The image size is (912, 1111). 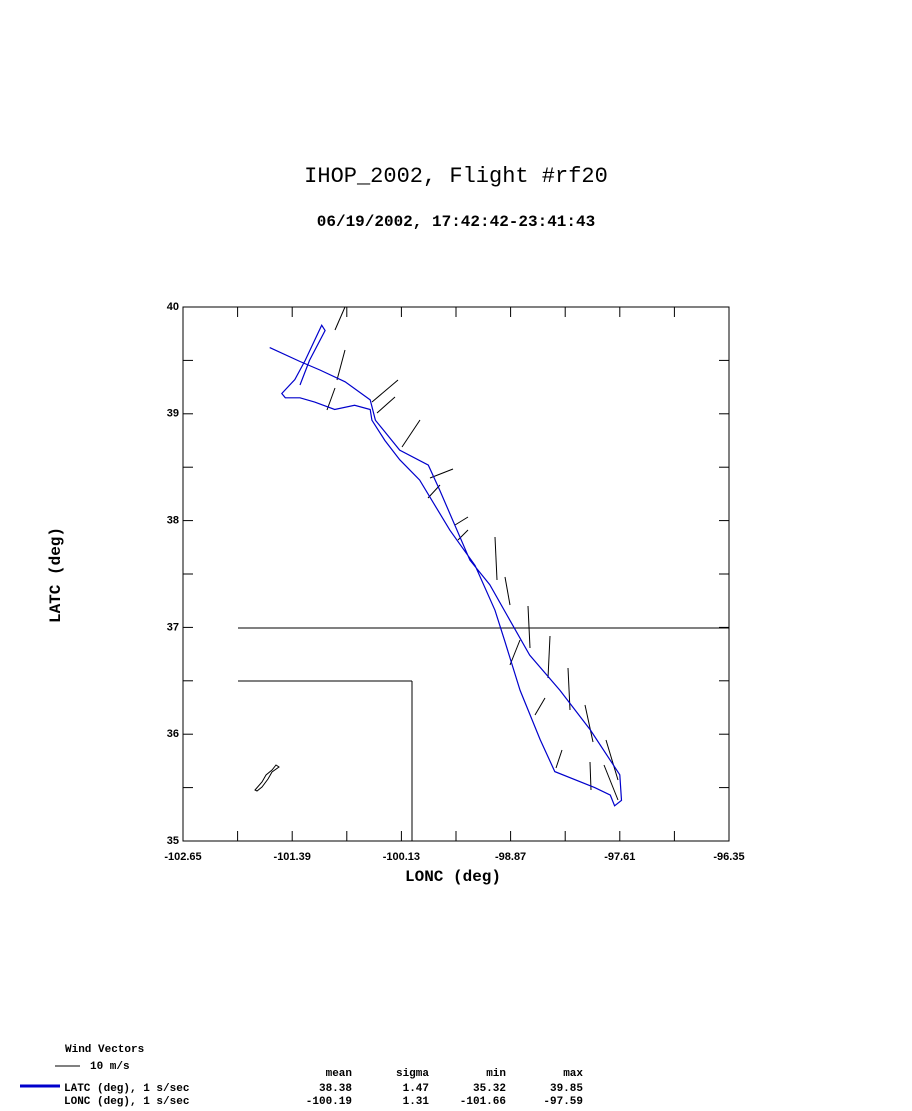 I want to click on x-tick-label: -98.87, so click(x=510, y=857).